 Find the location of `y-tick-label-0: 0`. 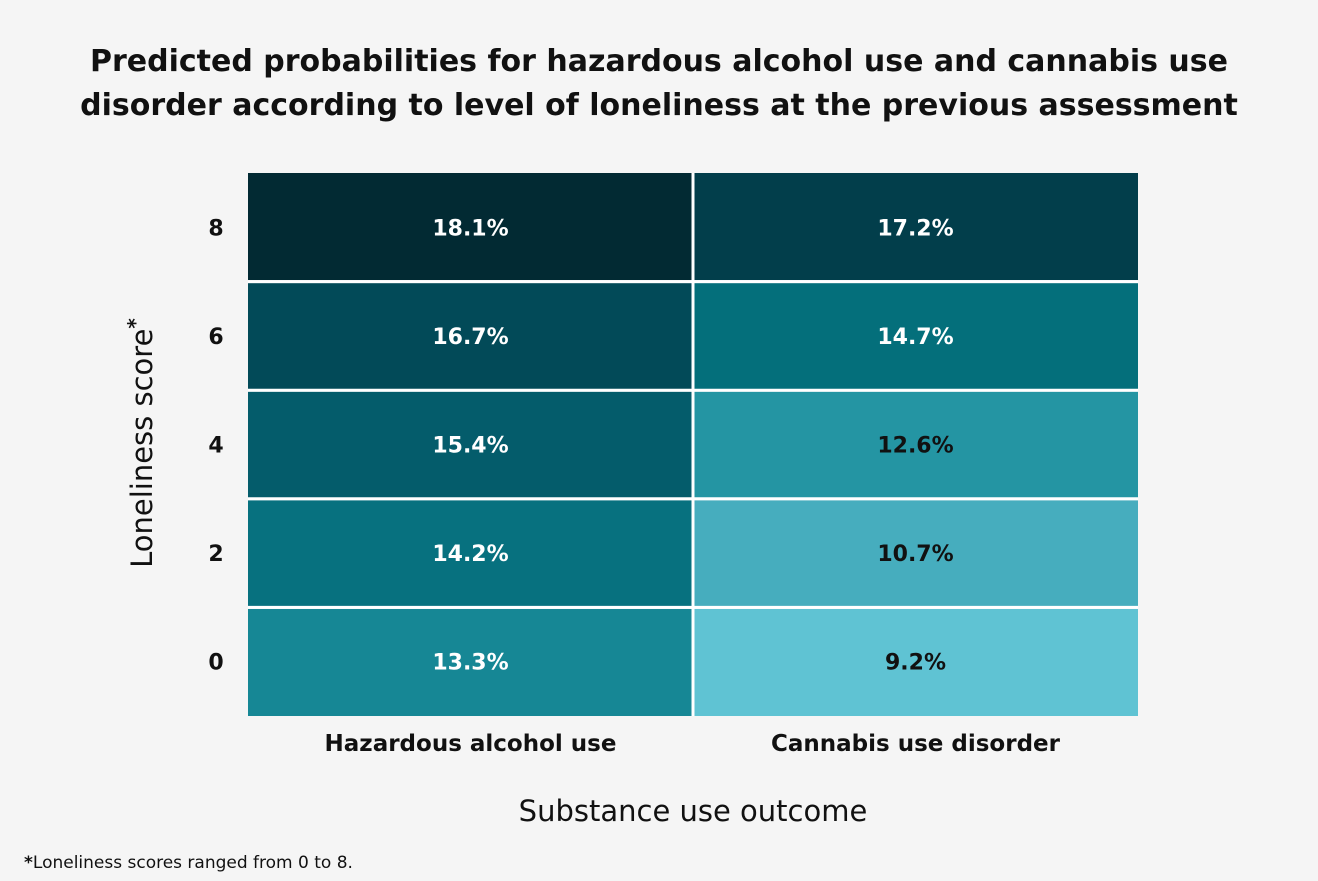

y-tick-label-0: 0 is located at coordinates (215, 663).